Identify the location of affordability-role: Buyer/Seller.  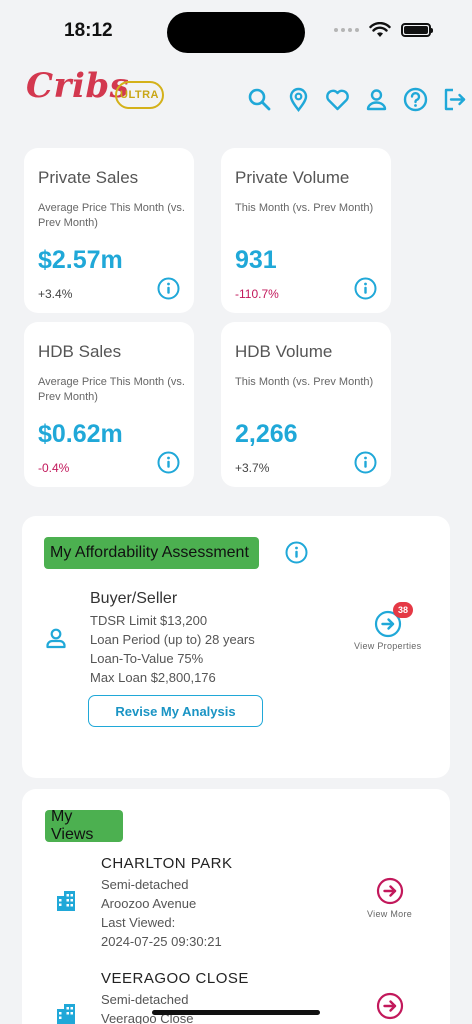
(134, 598).